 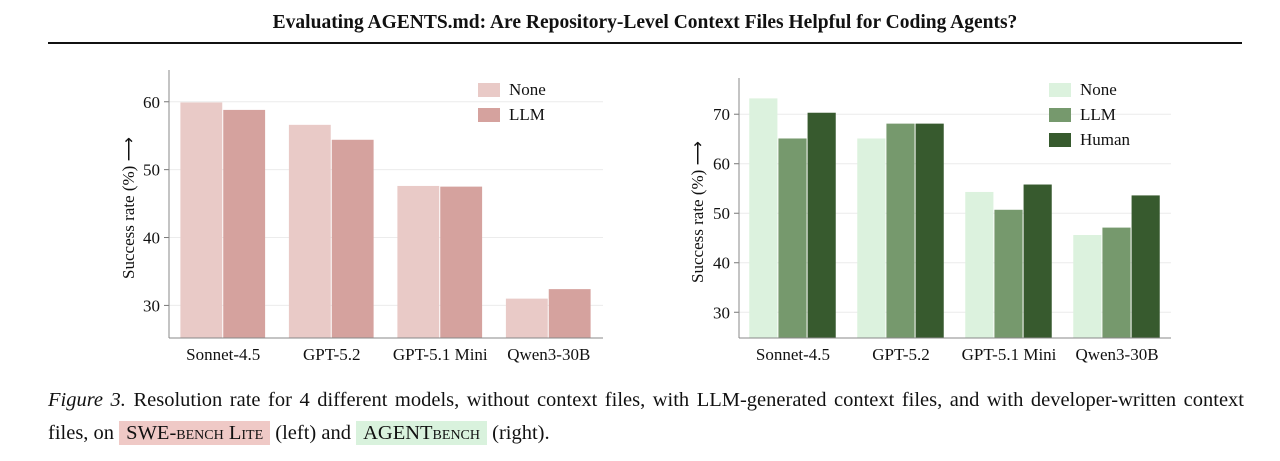 What do you see at coordinates (1105, 139) in the screenshot?
I see `legend-label-human: Human` at bounding box center [1105, 139].